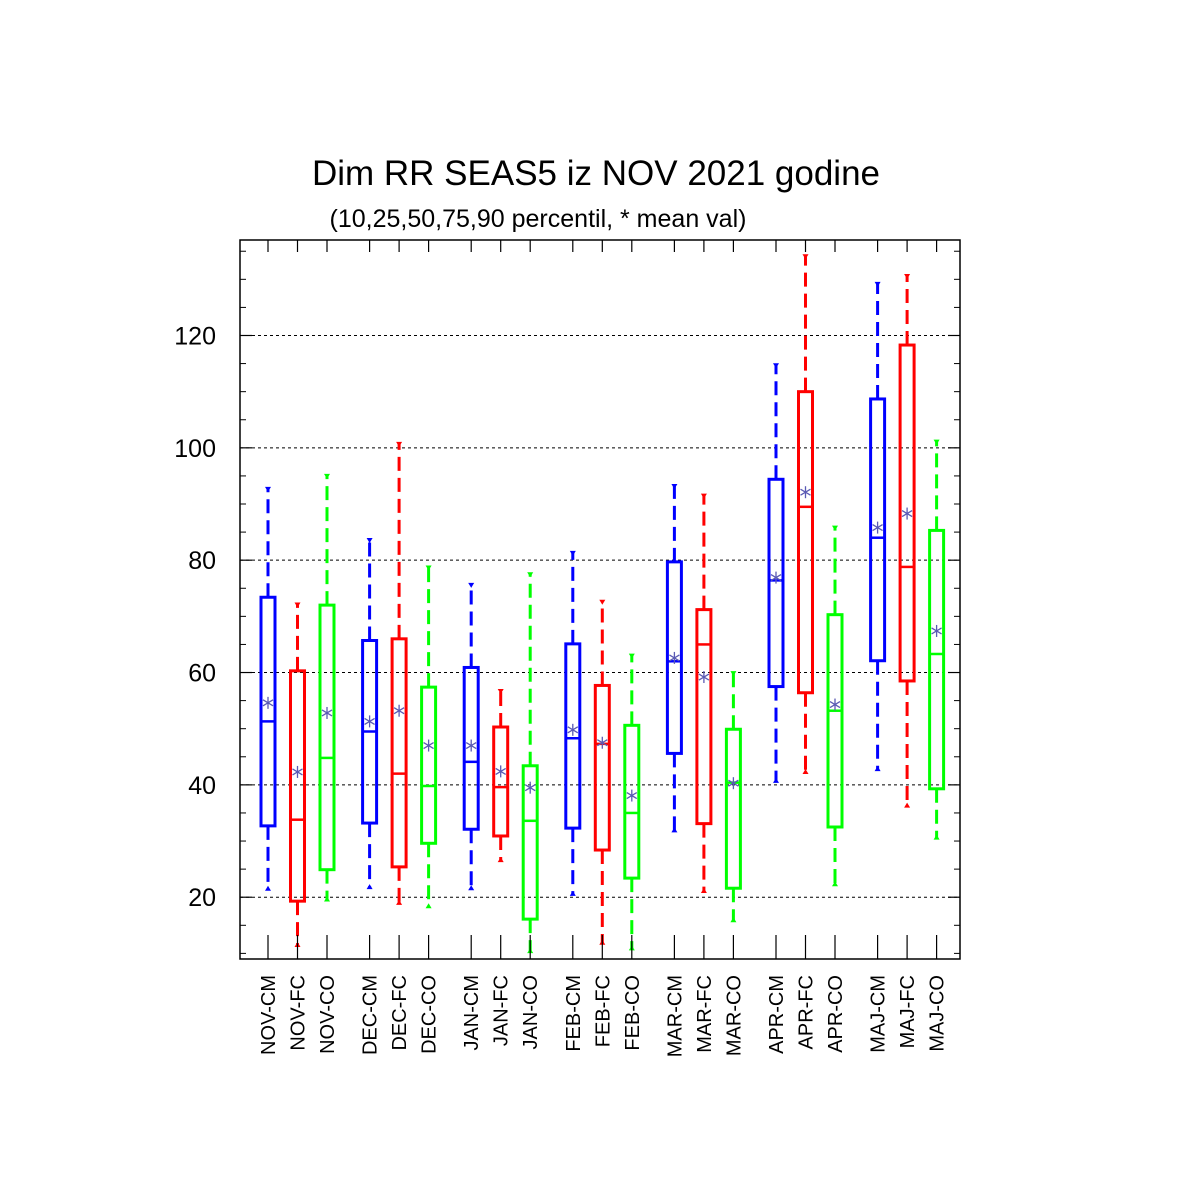 This screenshot has height=1200, width=1200. Describe the element at coordinates (805, 514) in the screenshot. I see `box-apr-fc` at that location.